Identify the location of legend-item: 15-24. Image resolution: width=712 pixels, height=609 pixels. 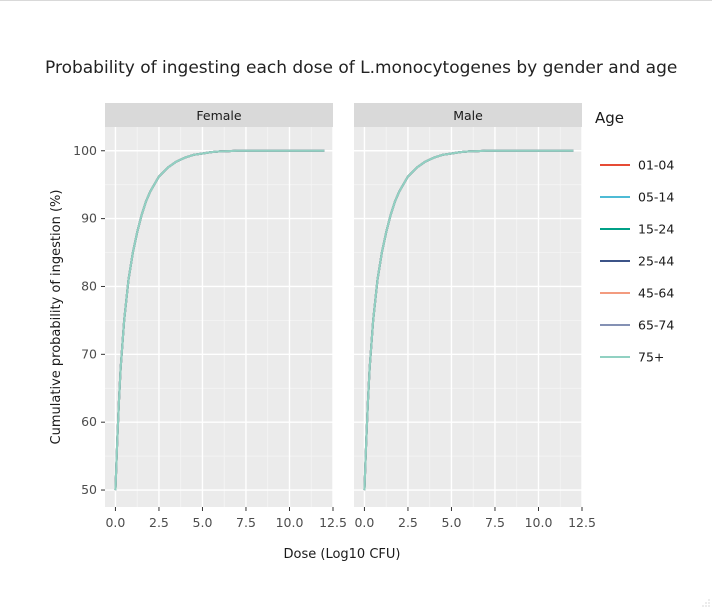
(637, 229).